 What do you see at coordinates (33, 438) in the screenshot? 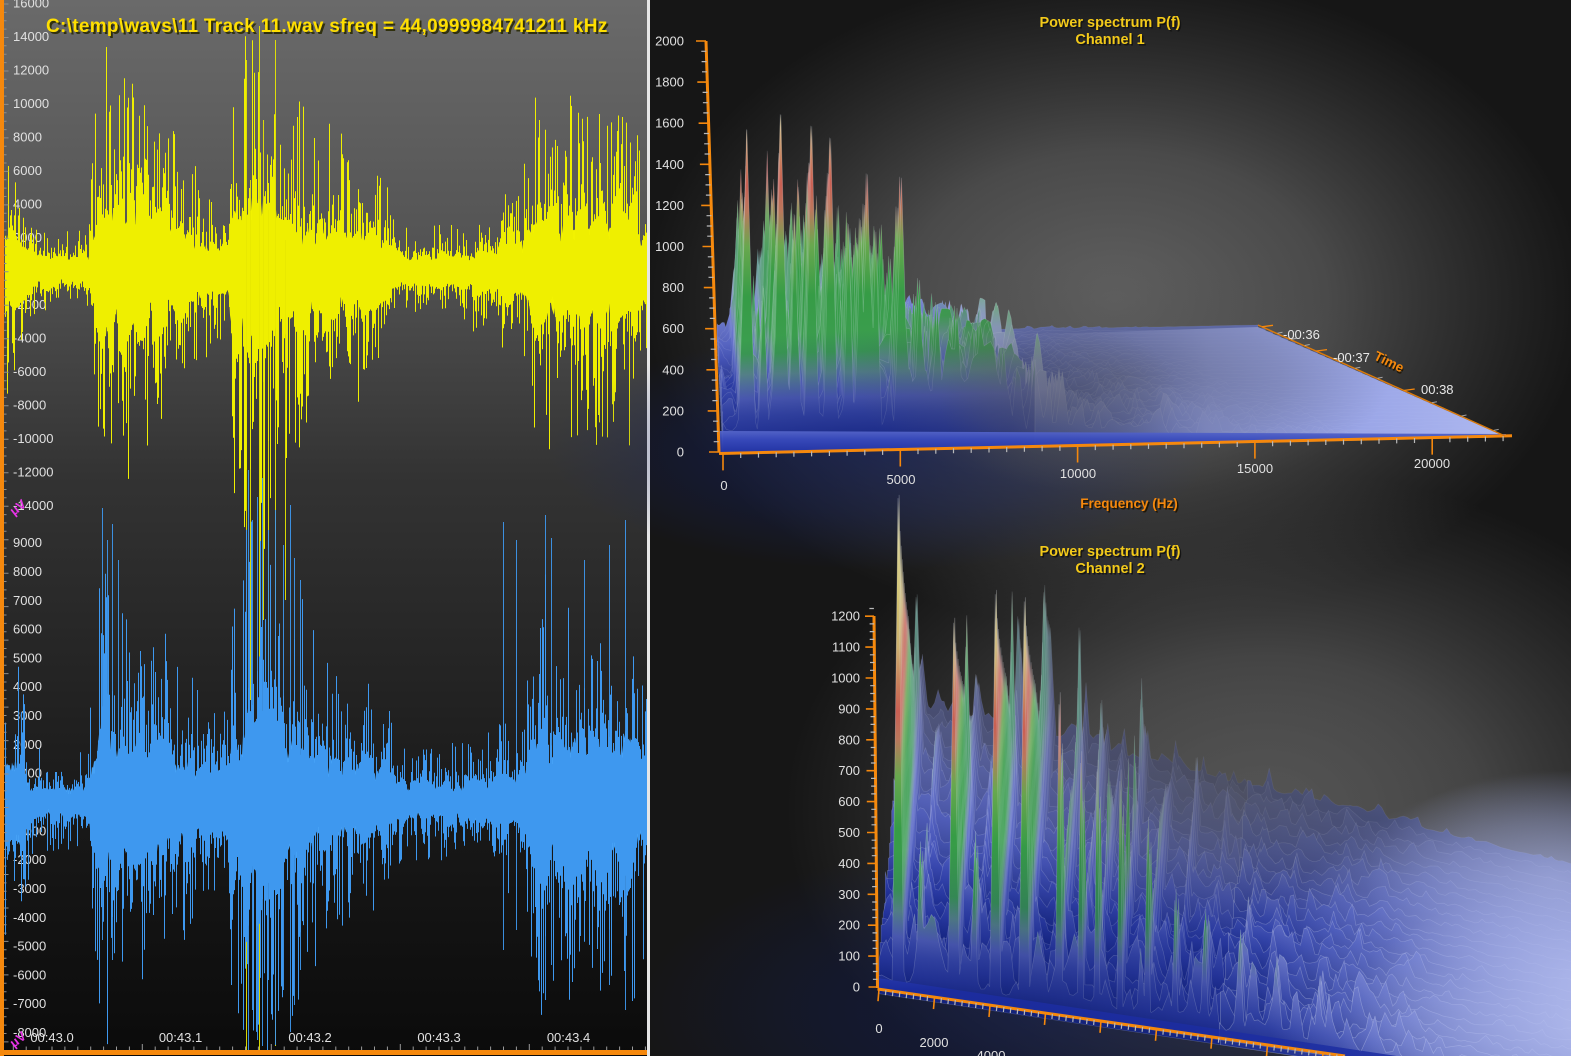
I see `svg-text: -10000` at bounding box center [33, 438].